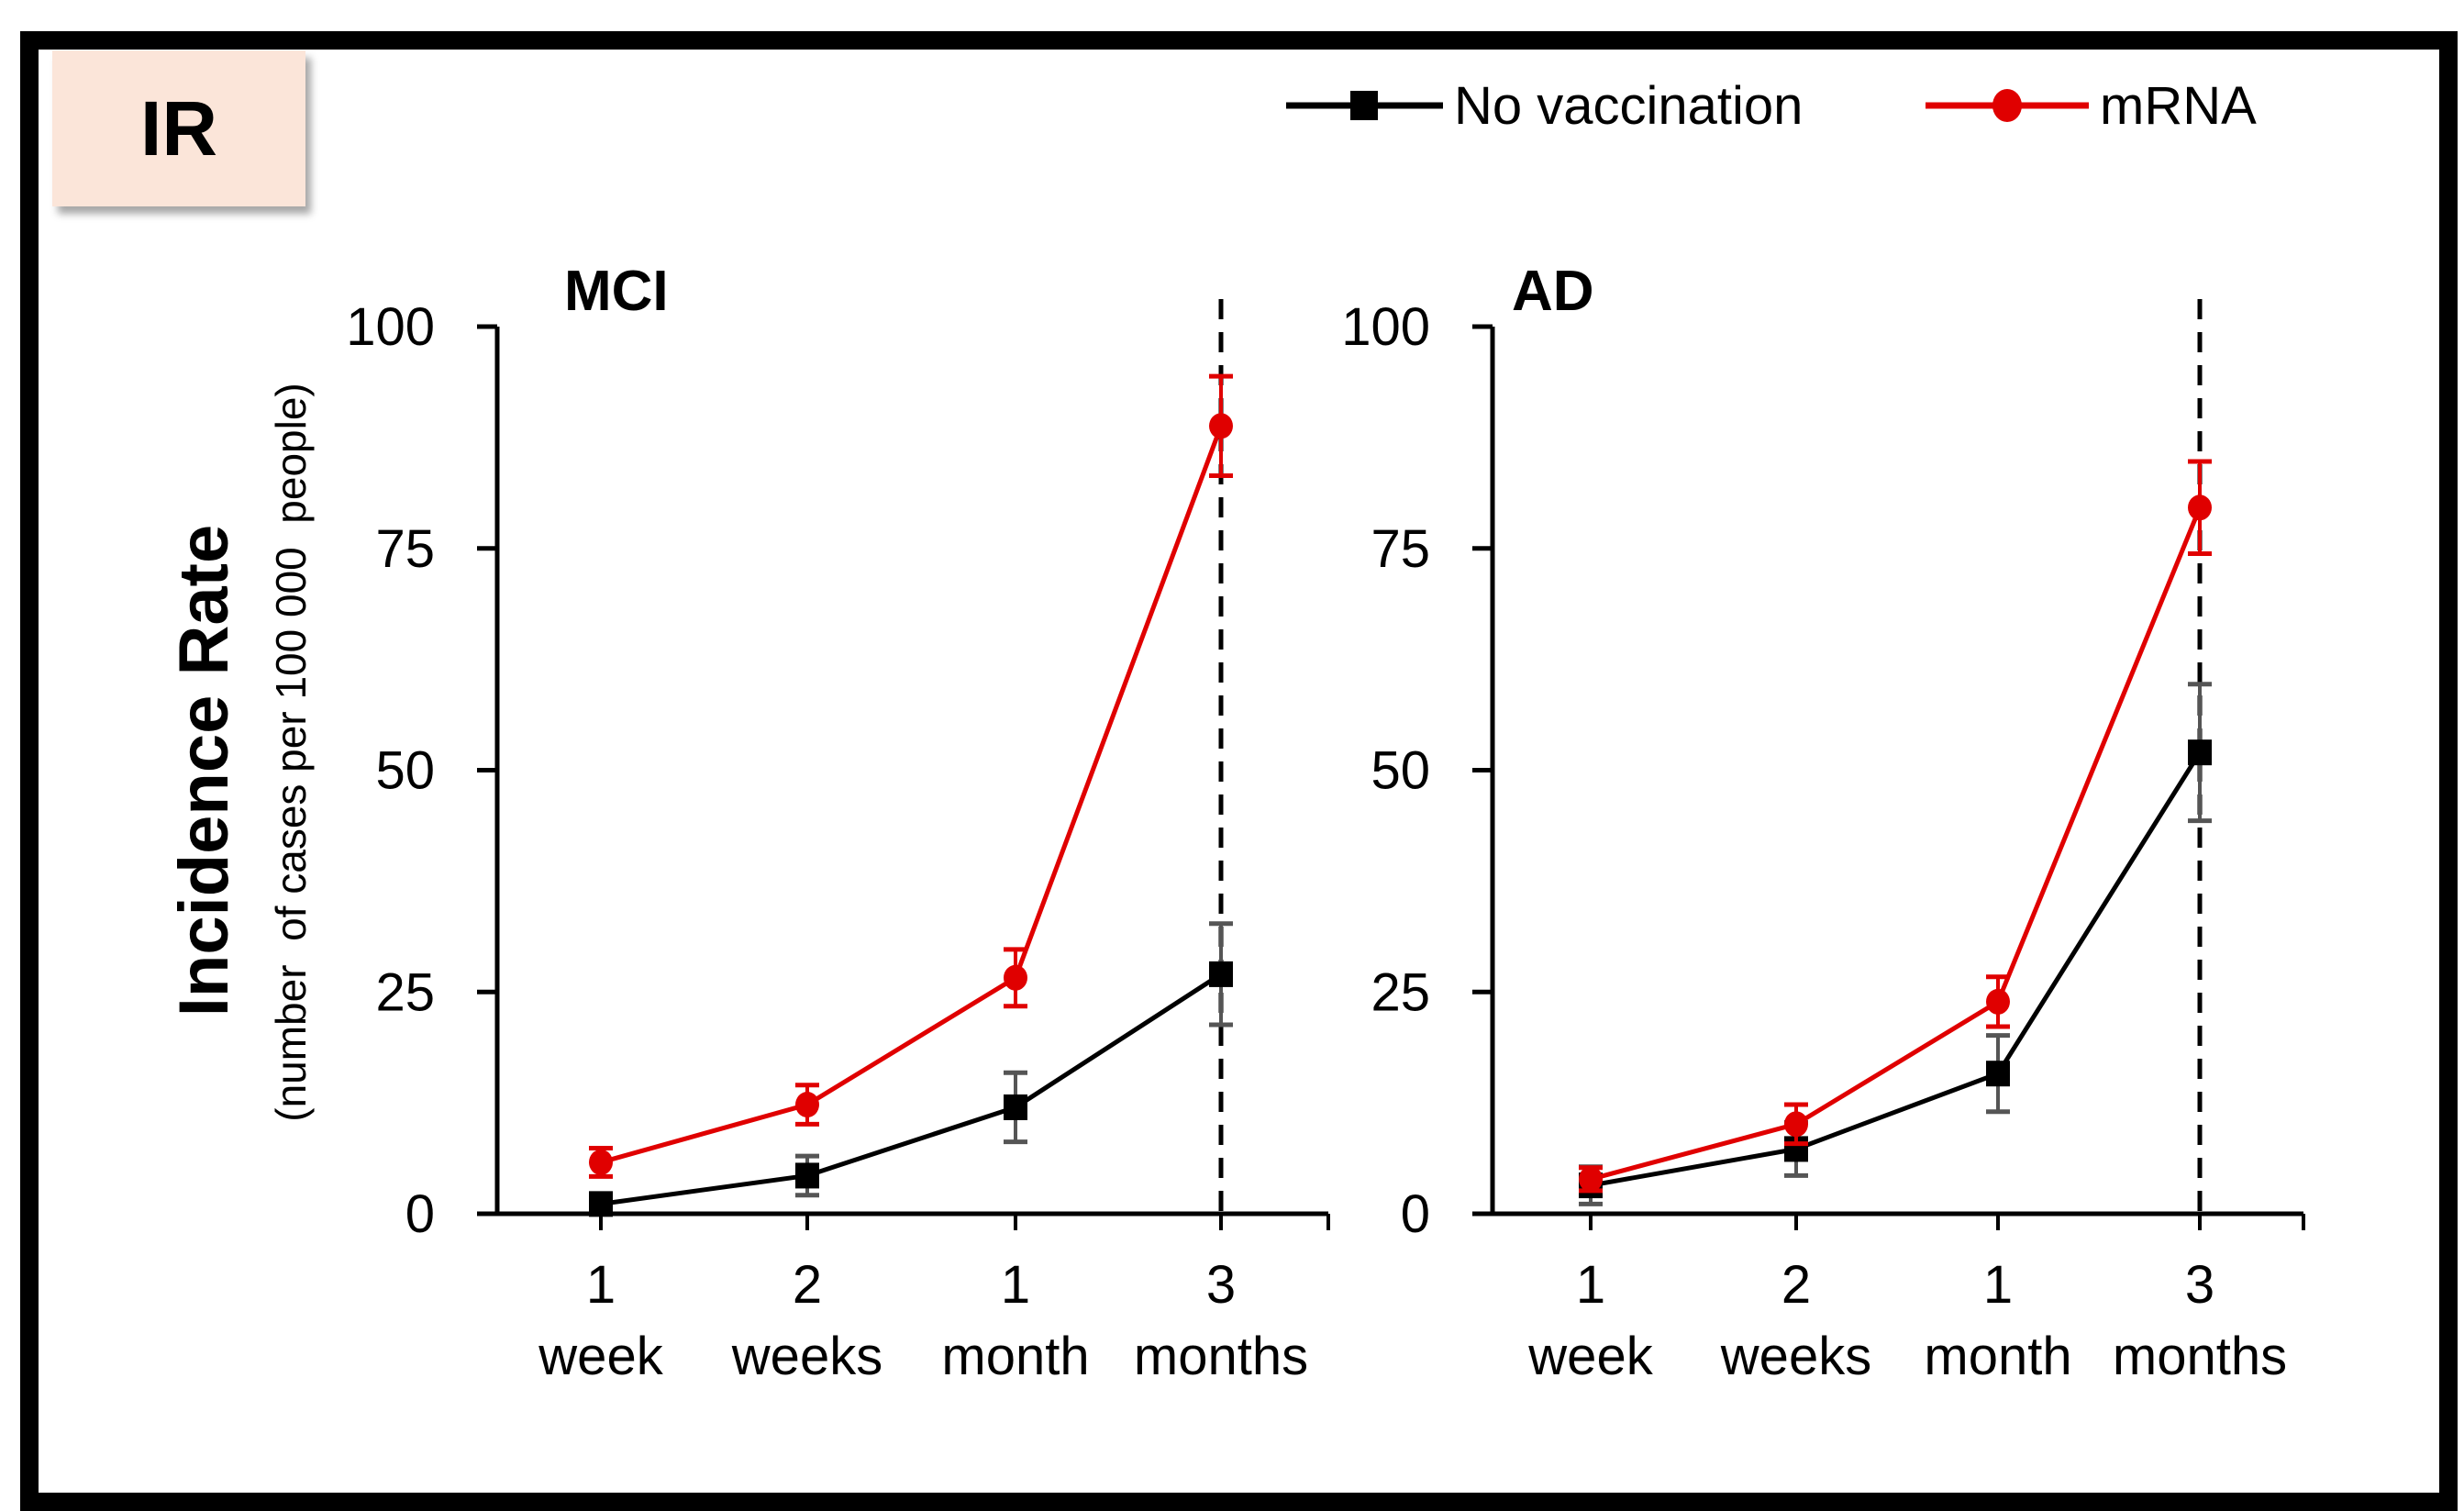 This screenshot has width=2464, height=1511. I want to click on y-axis-subtitle: (number of cases per 100 000 people), so click(291, 752).